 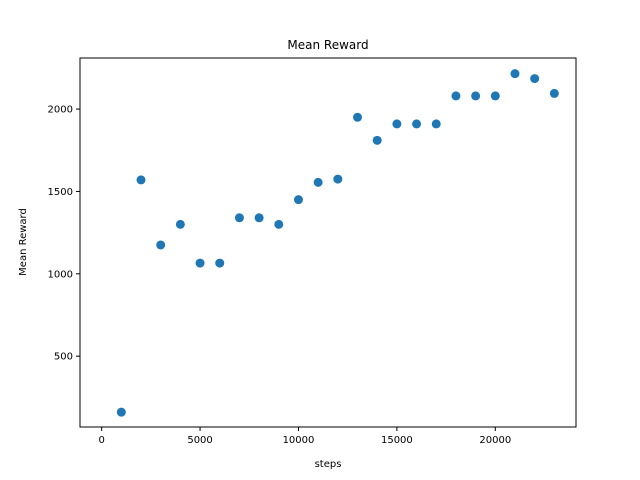 What do you see at coordinates (60, 110) in the screenshot?
I see `y-tick-label-3: 2000` at bounding box center [60, 110].